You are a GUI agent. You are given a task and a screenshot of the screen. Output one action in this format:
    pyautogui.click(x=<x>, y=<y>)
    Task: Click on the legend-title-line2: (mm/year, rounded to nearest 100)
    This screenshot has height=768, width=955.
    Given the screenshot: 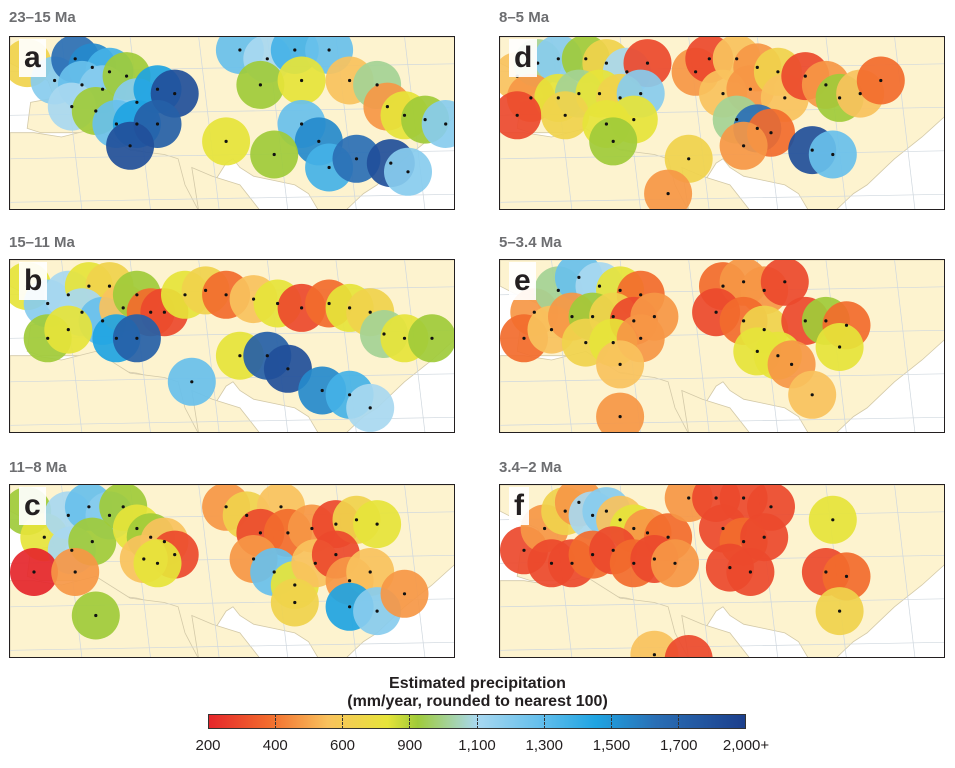 What is the action you would take?
    pyautogui.click(x=477, y=701)
    